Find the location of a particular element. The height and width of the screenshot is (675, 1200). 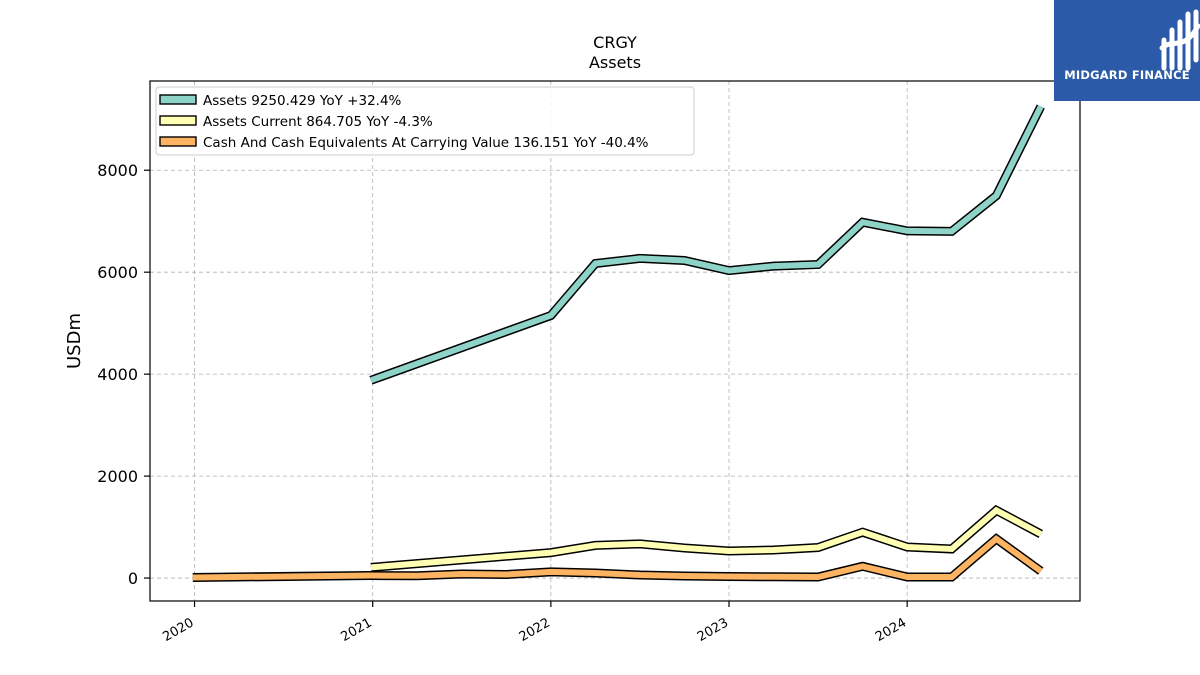

logo-mark-icon is located at coordinates (1179, 40).